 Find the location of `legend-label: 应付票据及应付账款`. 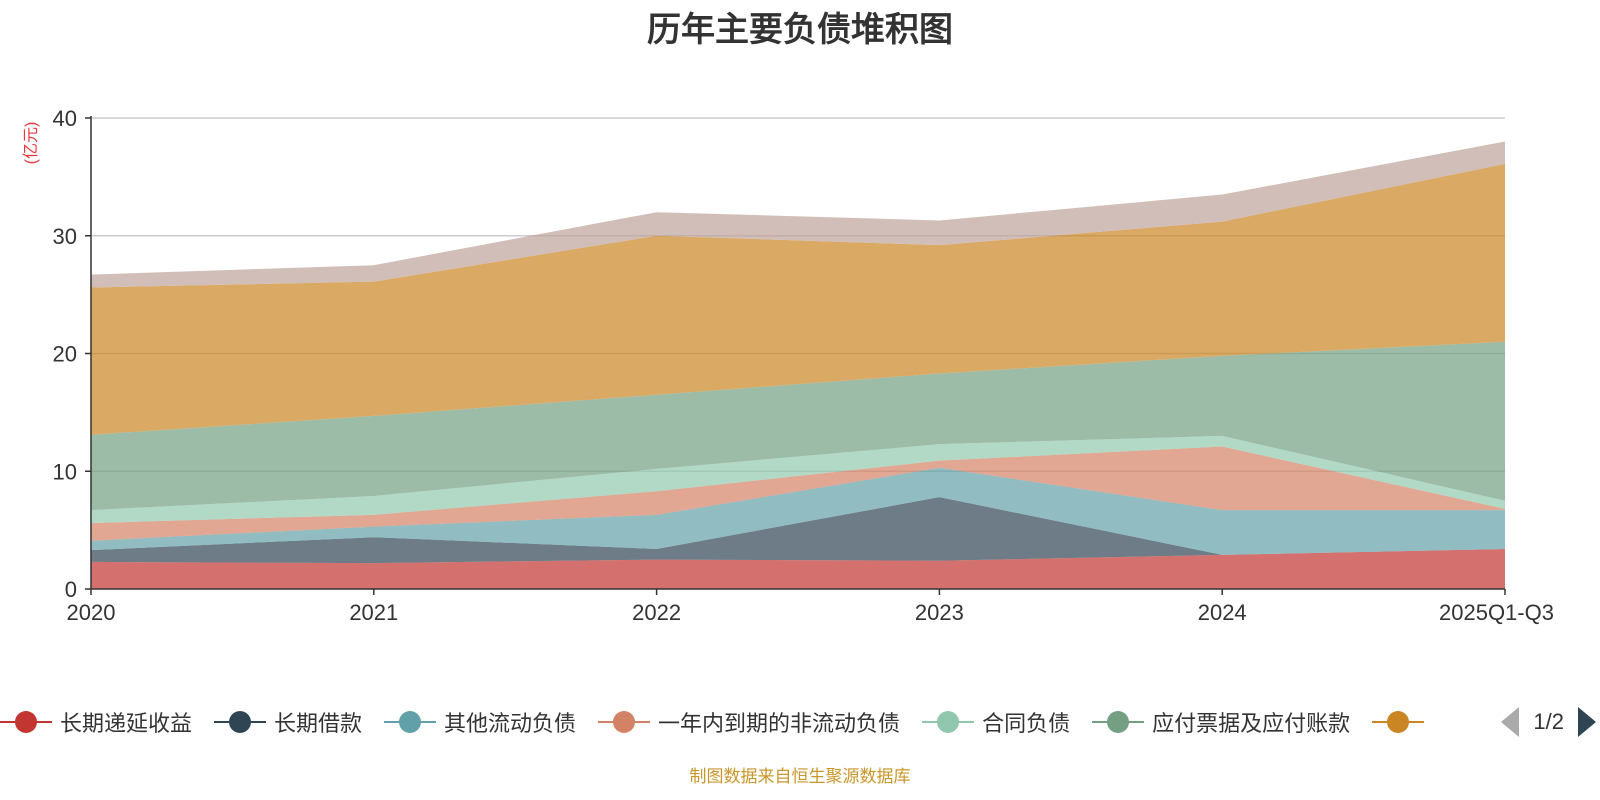

legend-label: 应付票据及应付账款 is located at coordinates (1251, 723).